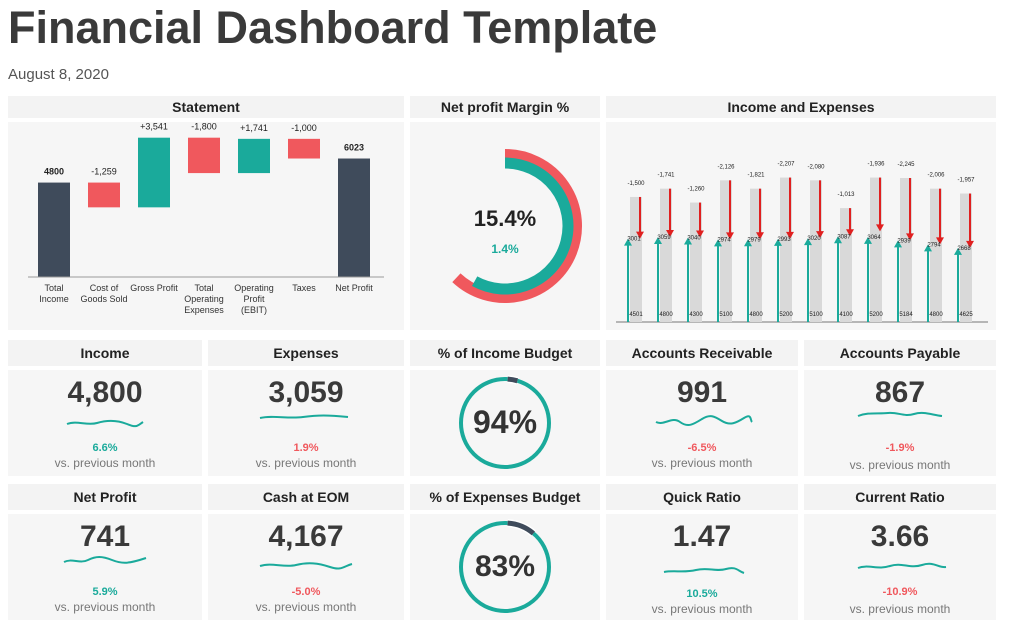 The width and height of the screenshot is (1024, 625). I want to click on ie-net-label-10: 2794, so click(934, 245).